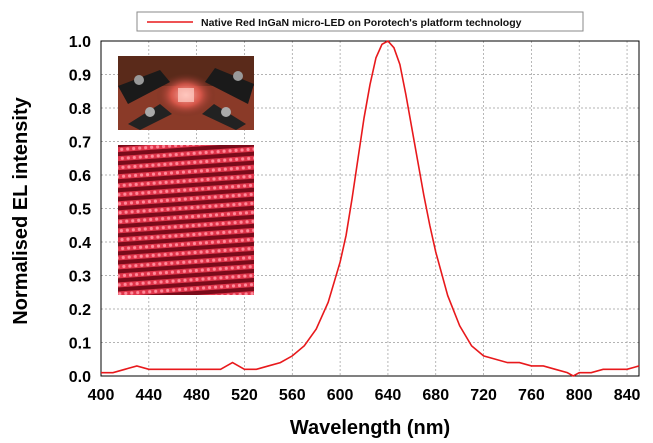 The height and width of the screenshot is (443, 653). I want to click on y-tick-label: 1.0, so click(80, 42).